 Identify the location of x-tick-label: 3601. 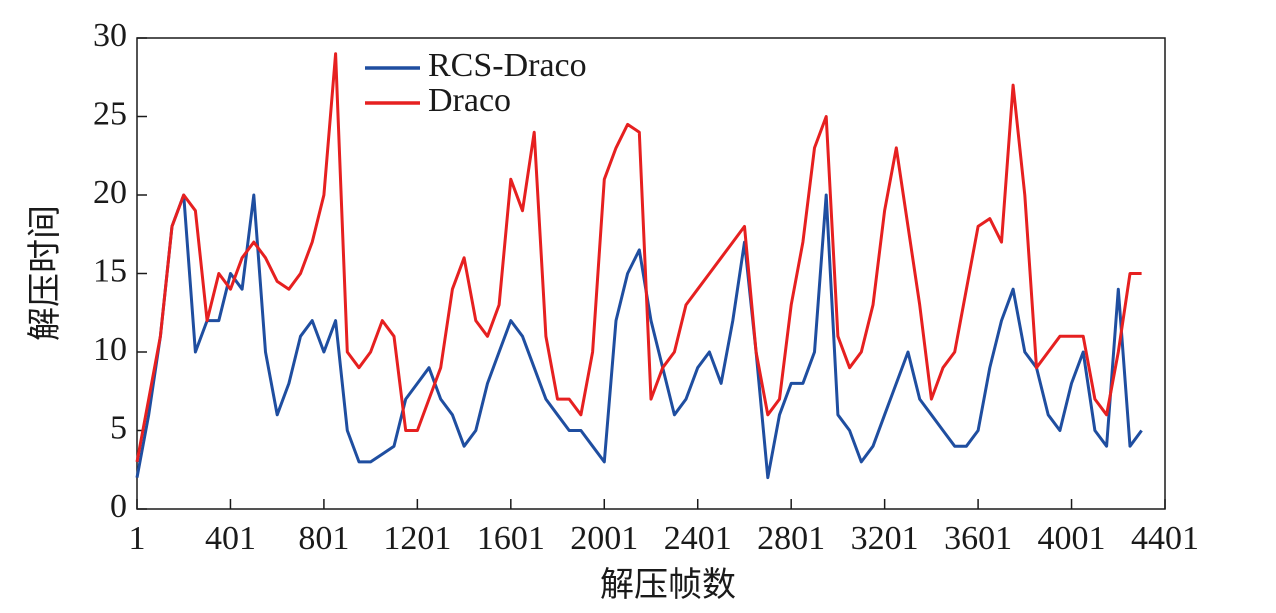
(978, 538).